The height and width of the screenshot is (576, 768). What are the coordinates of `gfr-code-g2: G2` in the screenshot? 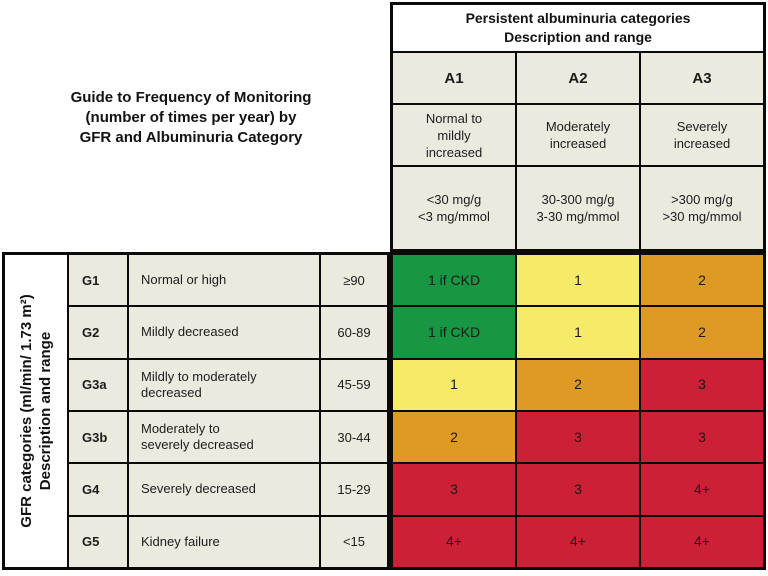 It's located at (98, 332).